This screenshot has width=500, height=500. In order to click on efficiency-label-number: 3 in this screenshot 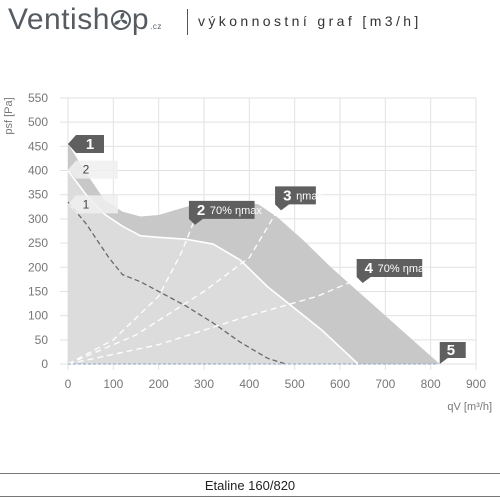, I will do `click(287, 195)`.